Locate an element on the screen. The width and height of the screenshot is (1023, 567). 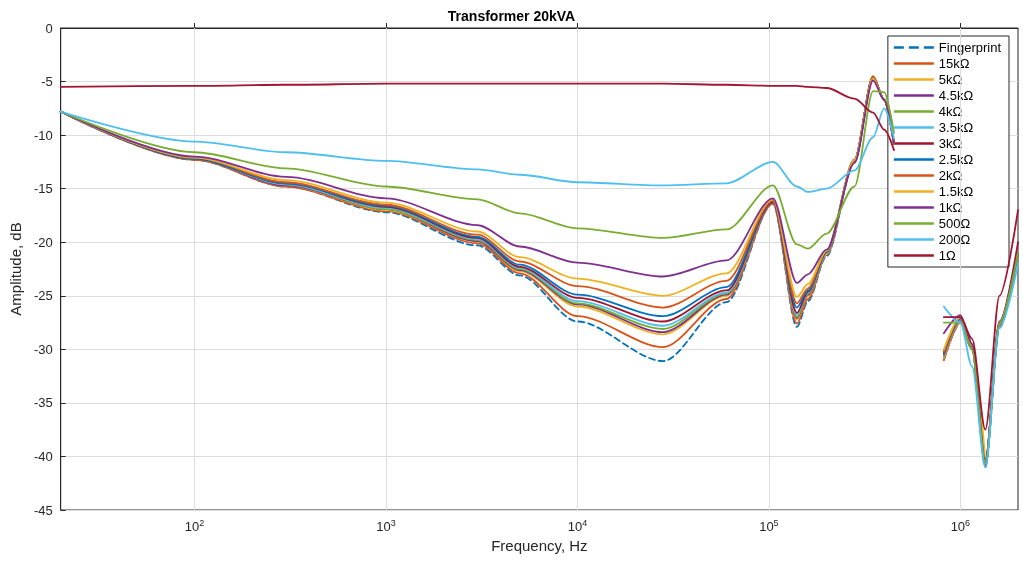
y-tick-label: -35 is located at coordinates (43, 403).